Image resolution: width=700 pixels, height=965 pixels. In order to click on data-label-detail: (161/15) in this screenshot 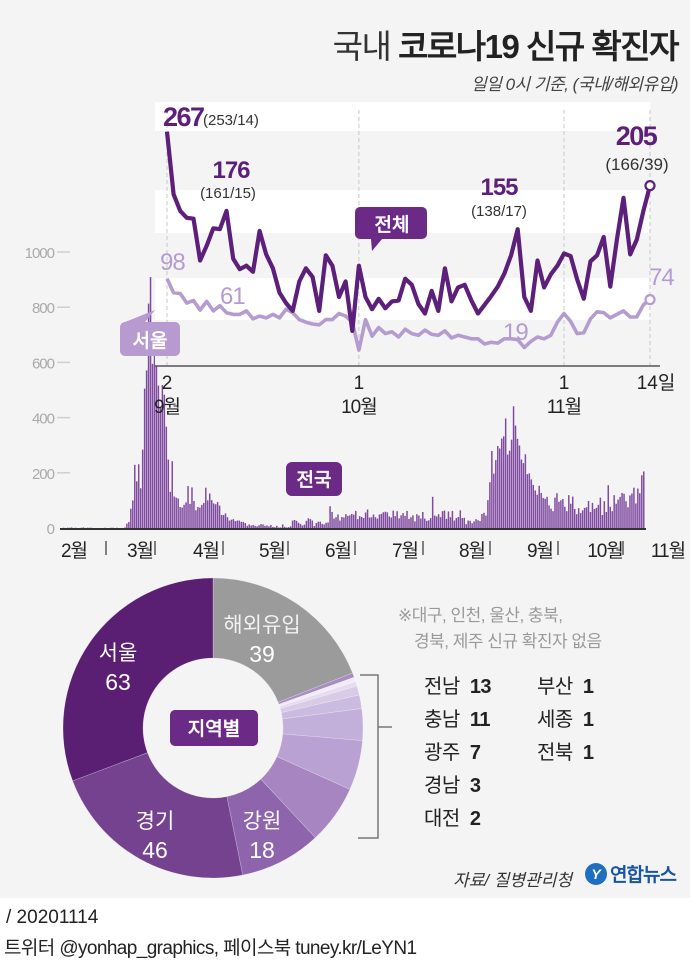, I will do `click(228, 193)`.